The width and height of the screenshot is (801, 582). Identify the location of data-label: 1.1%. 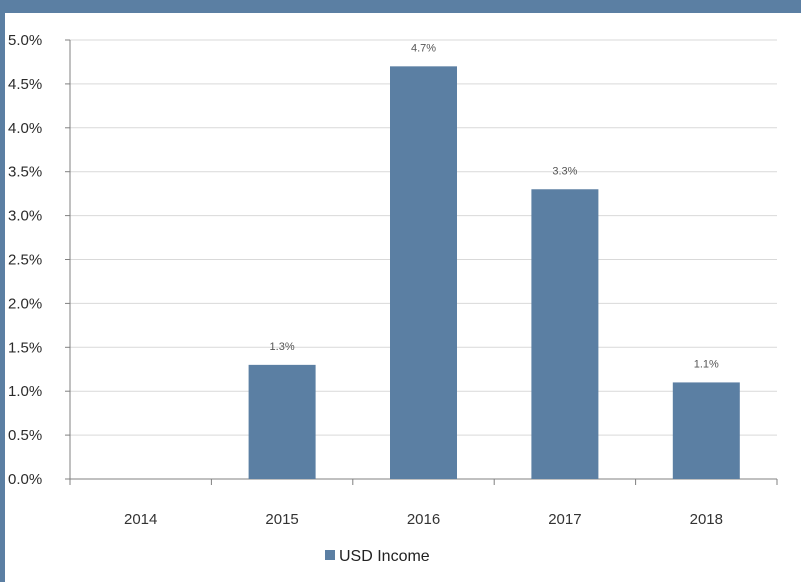
(706, 364).